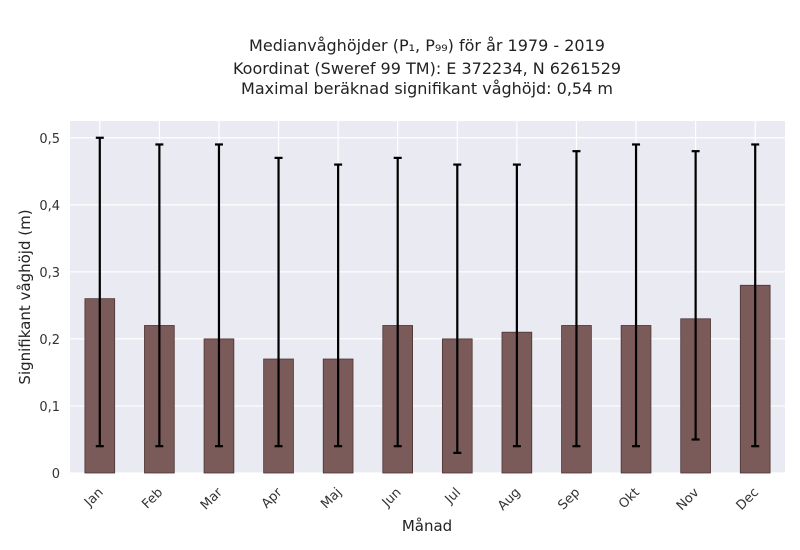  What do you see at coordinates (457, 308) in the screenshot?
I see `error-bar-jul` at bounding box center [457, 308].